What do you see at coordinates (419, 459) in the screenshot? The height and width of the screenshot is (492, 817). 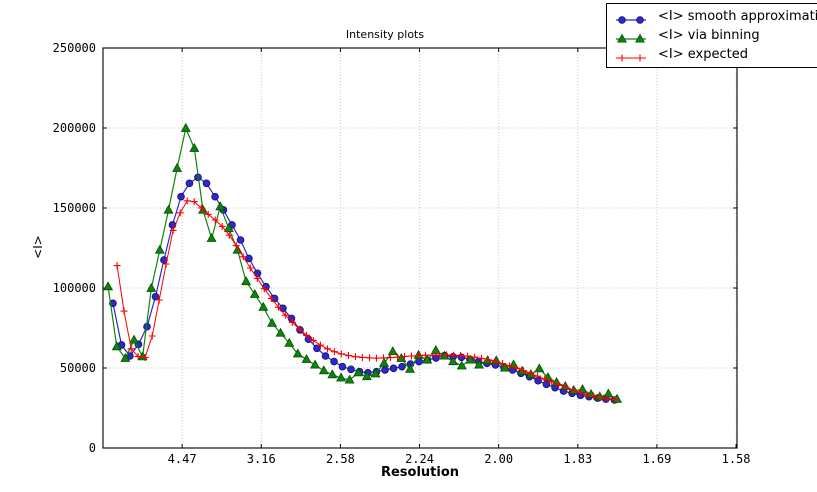 I see `svg-text: 2.24` at bounding box center [419, 459].